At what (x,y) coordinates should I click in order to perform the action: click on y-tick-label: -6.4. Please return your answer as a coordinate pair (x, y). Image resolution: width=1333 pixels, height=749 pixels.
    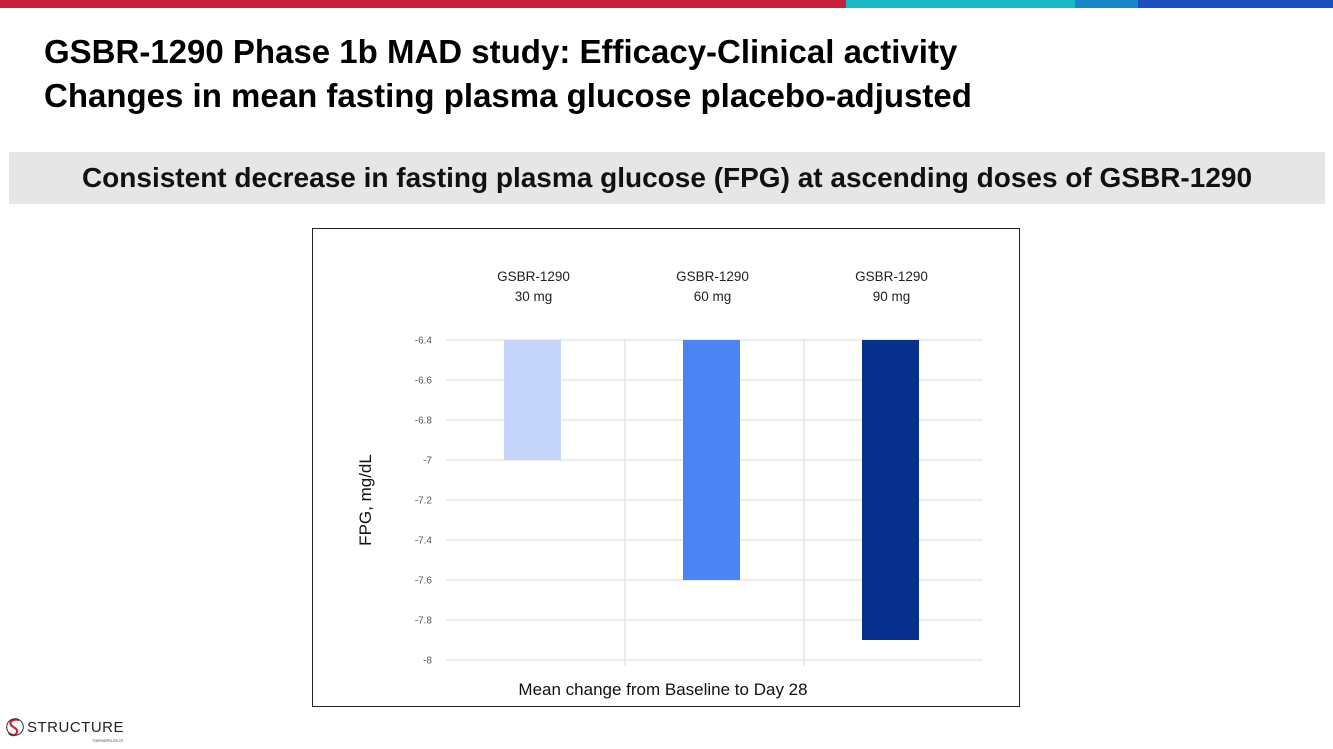
    Looking at the image, I should click on (424, 341).